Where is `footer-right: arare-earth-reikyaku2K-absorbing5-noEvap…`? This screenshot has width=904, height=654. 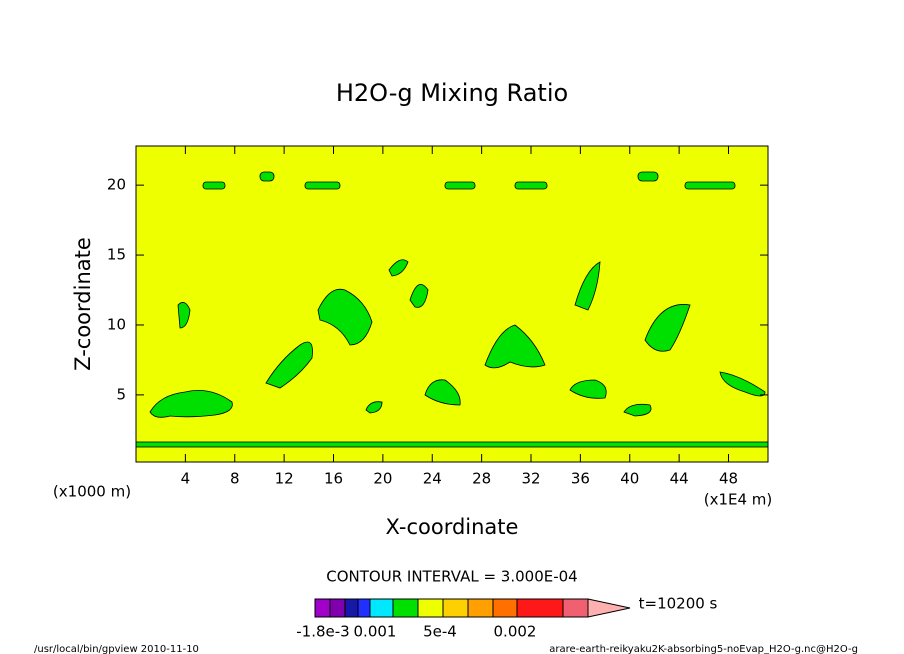
footer-right: arare-earth-reikyaku2K-absorbing5-noEvap… is located at coordinates (703, 649).